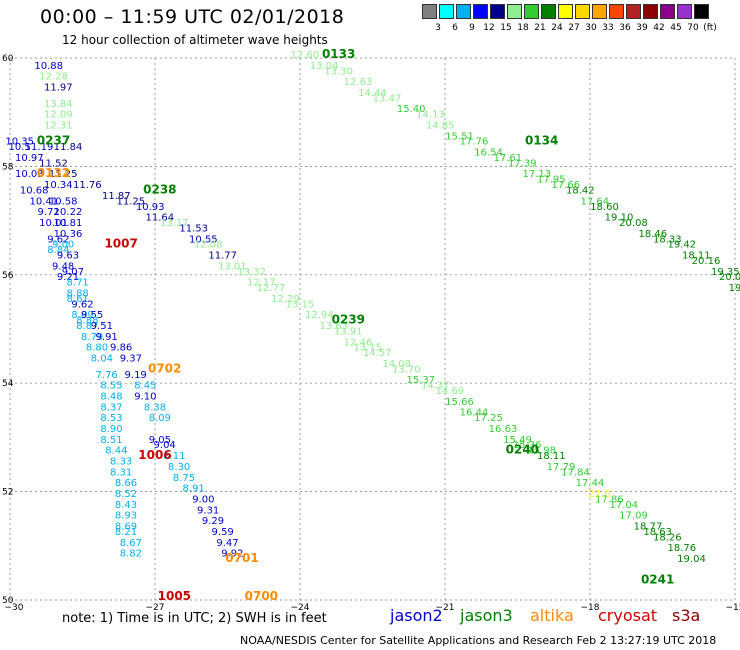 This screenshot has height=650, width=740. I want to click on pass-label: 0238, so click(159, 190).